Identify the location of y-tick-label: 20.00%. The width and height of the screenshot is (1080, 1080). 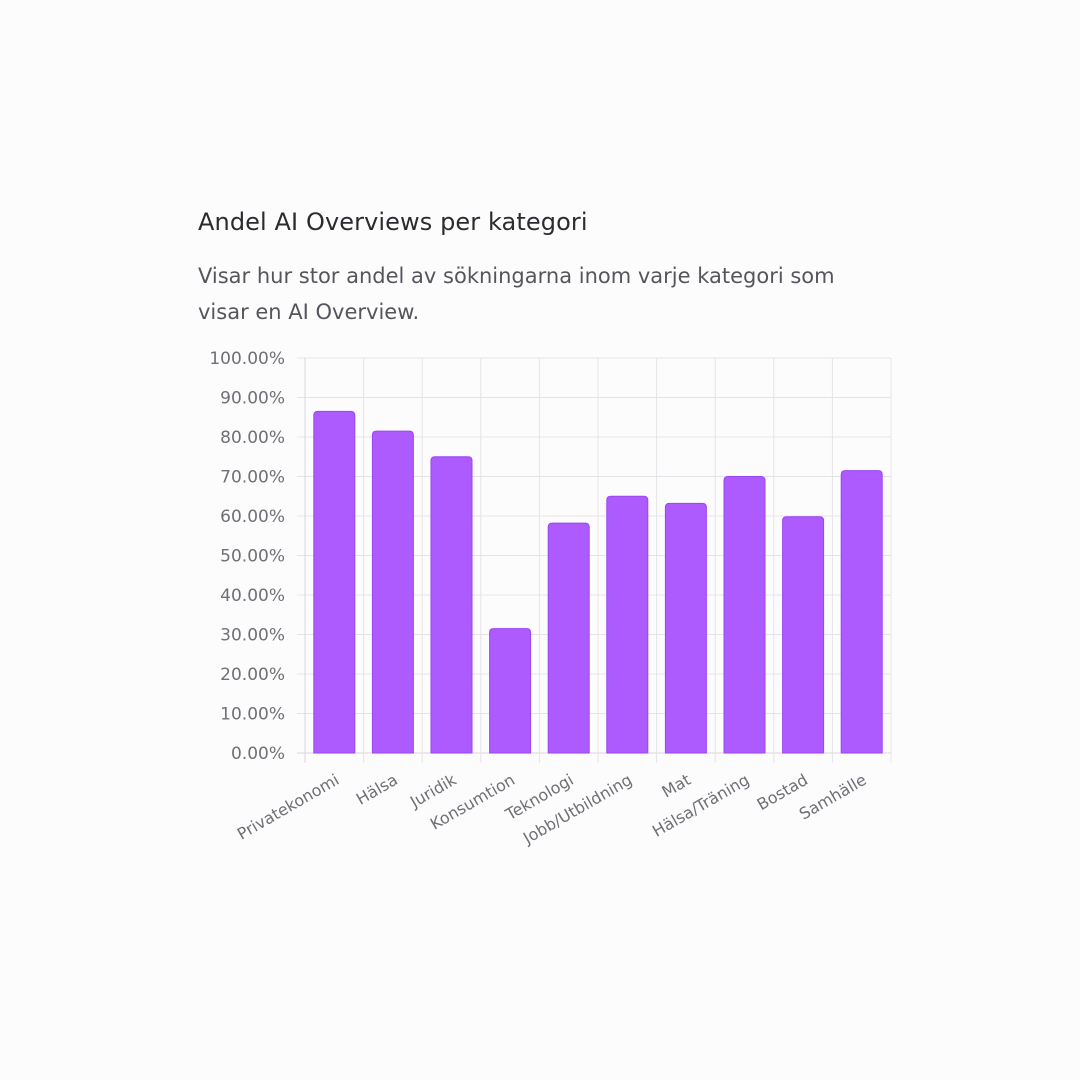
(252, 675).